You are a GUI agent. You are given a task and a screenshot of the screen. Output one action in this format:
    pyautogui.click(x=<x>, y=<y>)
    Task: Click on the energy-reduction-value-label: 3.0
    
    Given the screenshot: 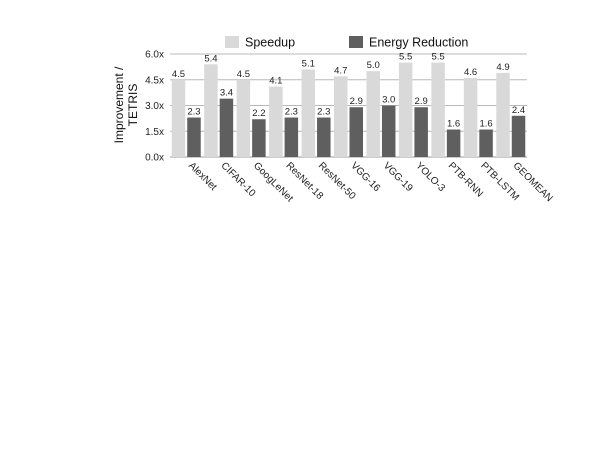 What is the action you would take?
    pyautogui.click(x=388, y=100)
    